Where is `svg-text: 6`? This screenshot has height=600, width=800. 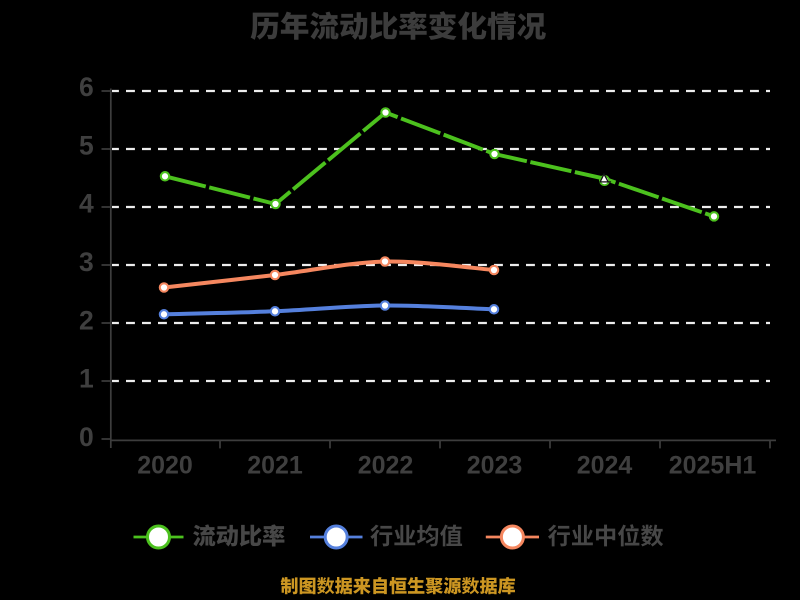 svg-text: 6 is located at coordinates (86, 87).